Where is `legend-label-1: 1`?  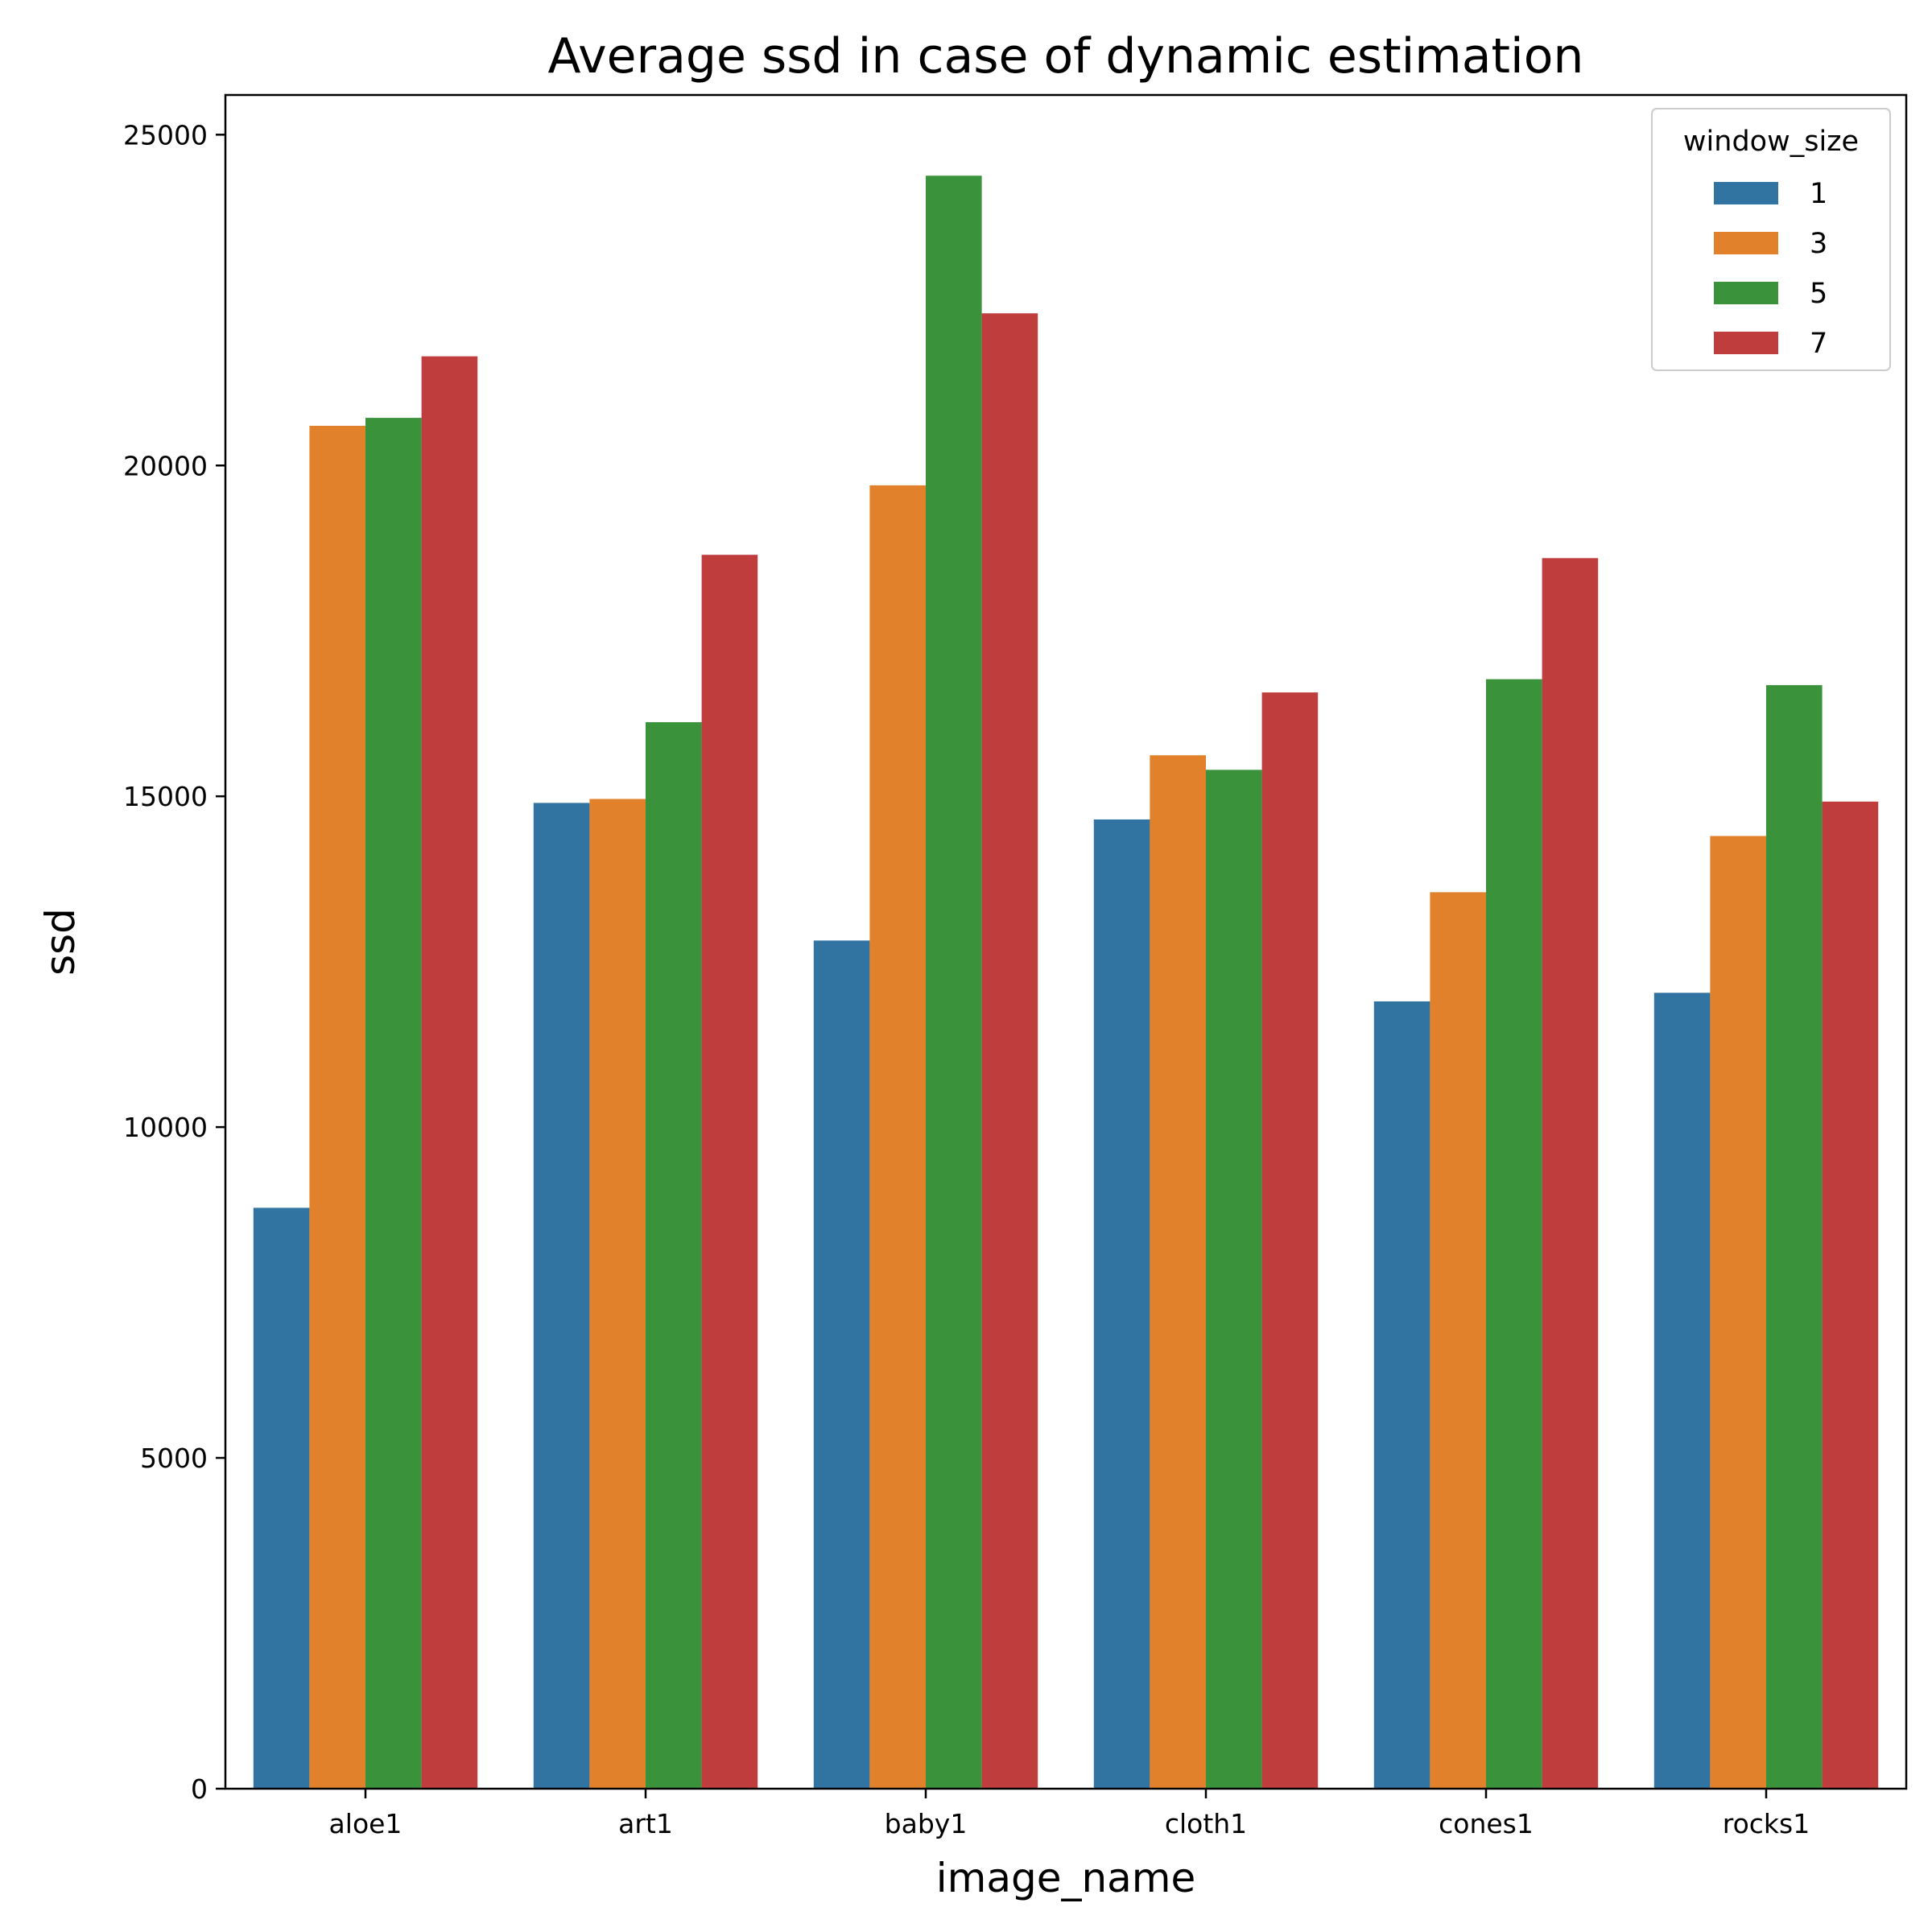
legend-label-1: 1 is located at coordinates (1818, 194).